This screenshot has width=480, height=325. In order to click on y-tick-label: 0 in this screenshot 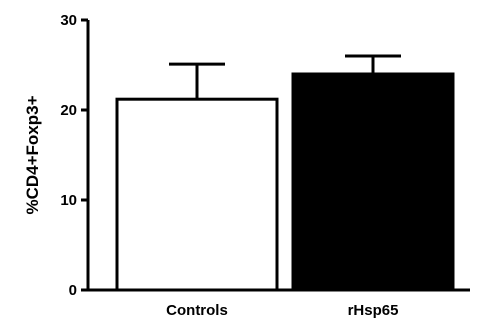, I will do `click(73, 290)`.